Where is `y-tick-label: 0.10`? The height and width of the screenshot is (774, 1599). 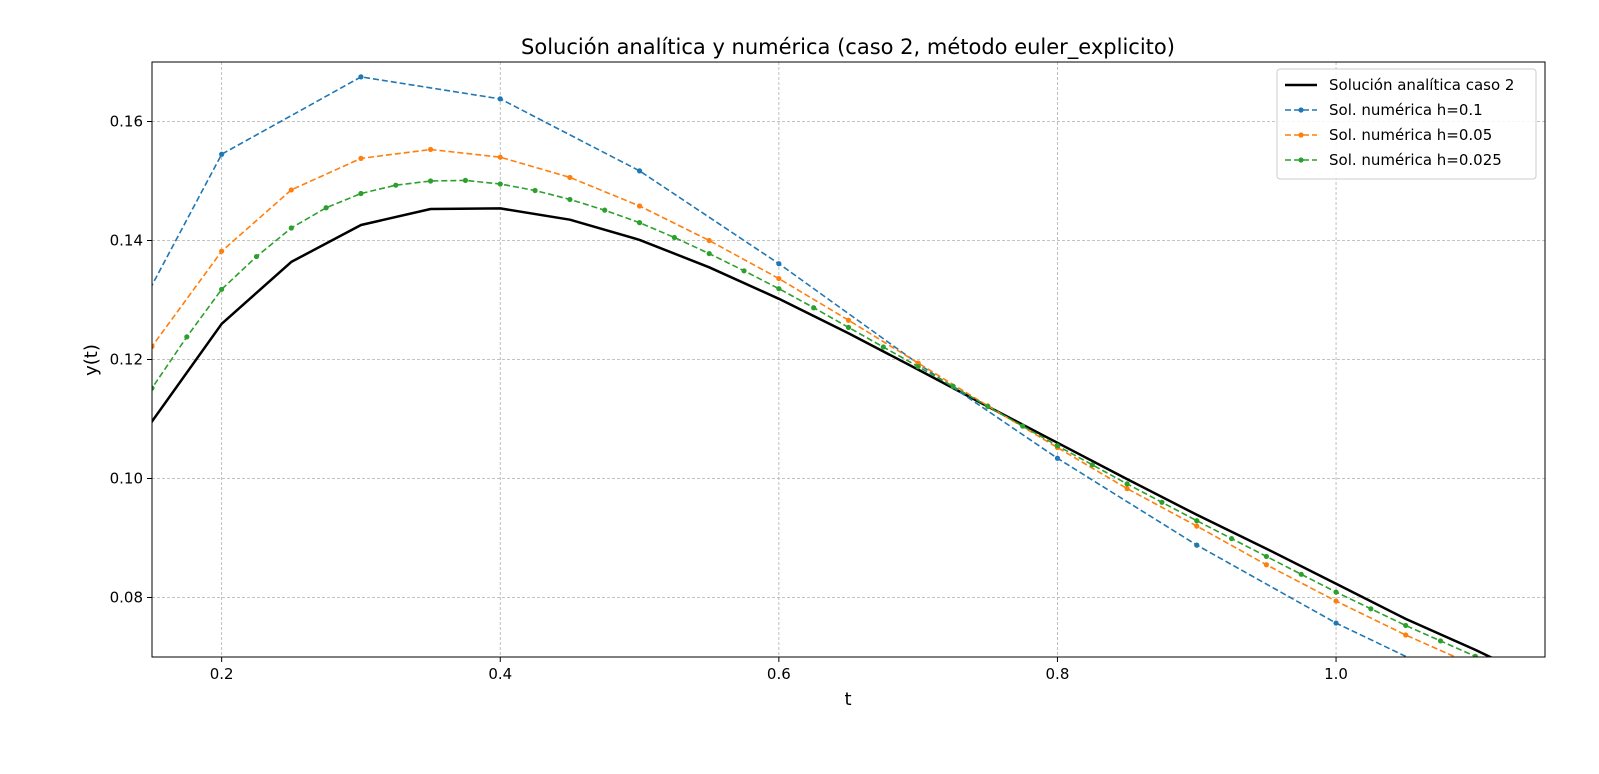 y-tick-label: 0.10 is located at coordinates (126, 479).